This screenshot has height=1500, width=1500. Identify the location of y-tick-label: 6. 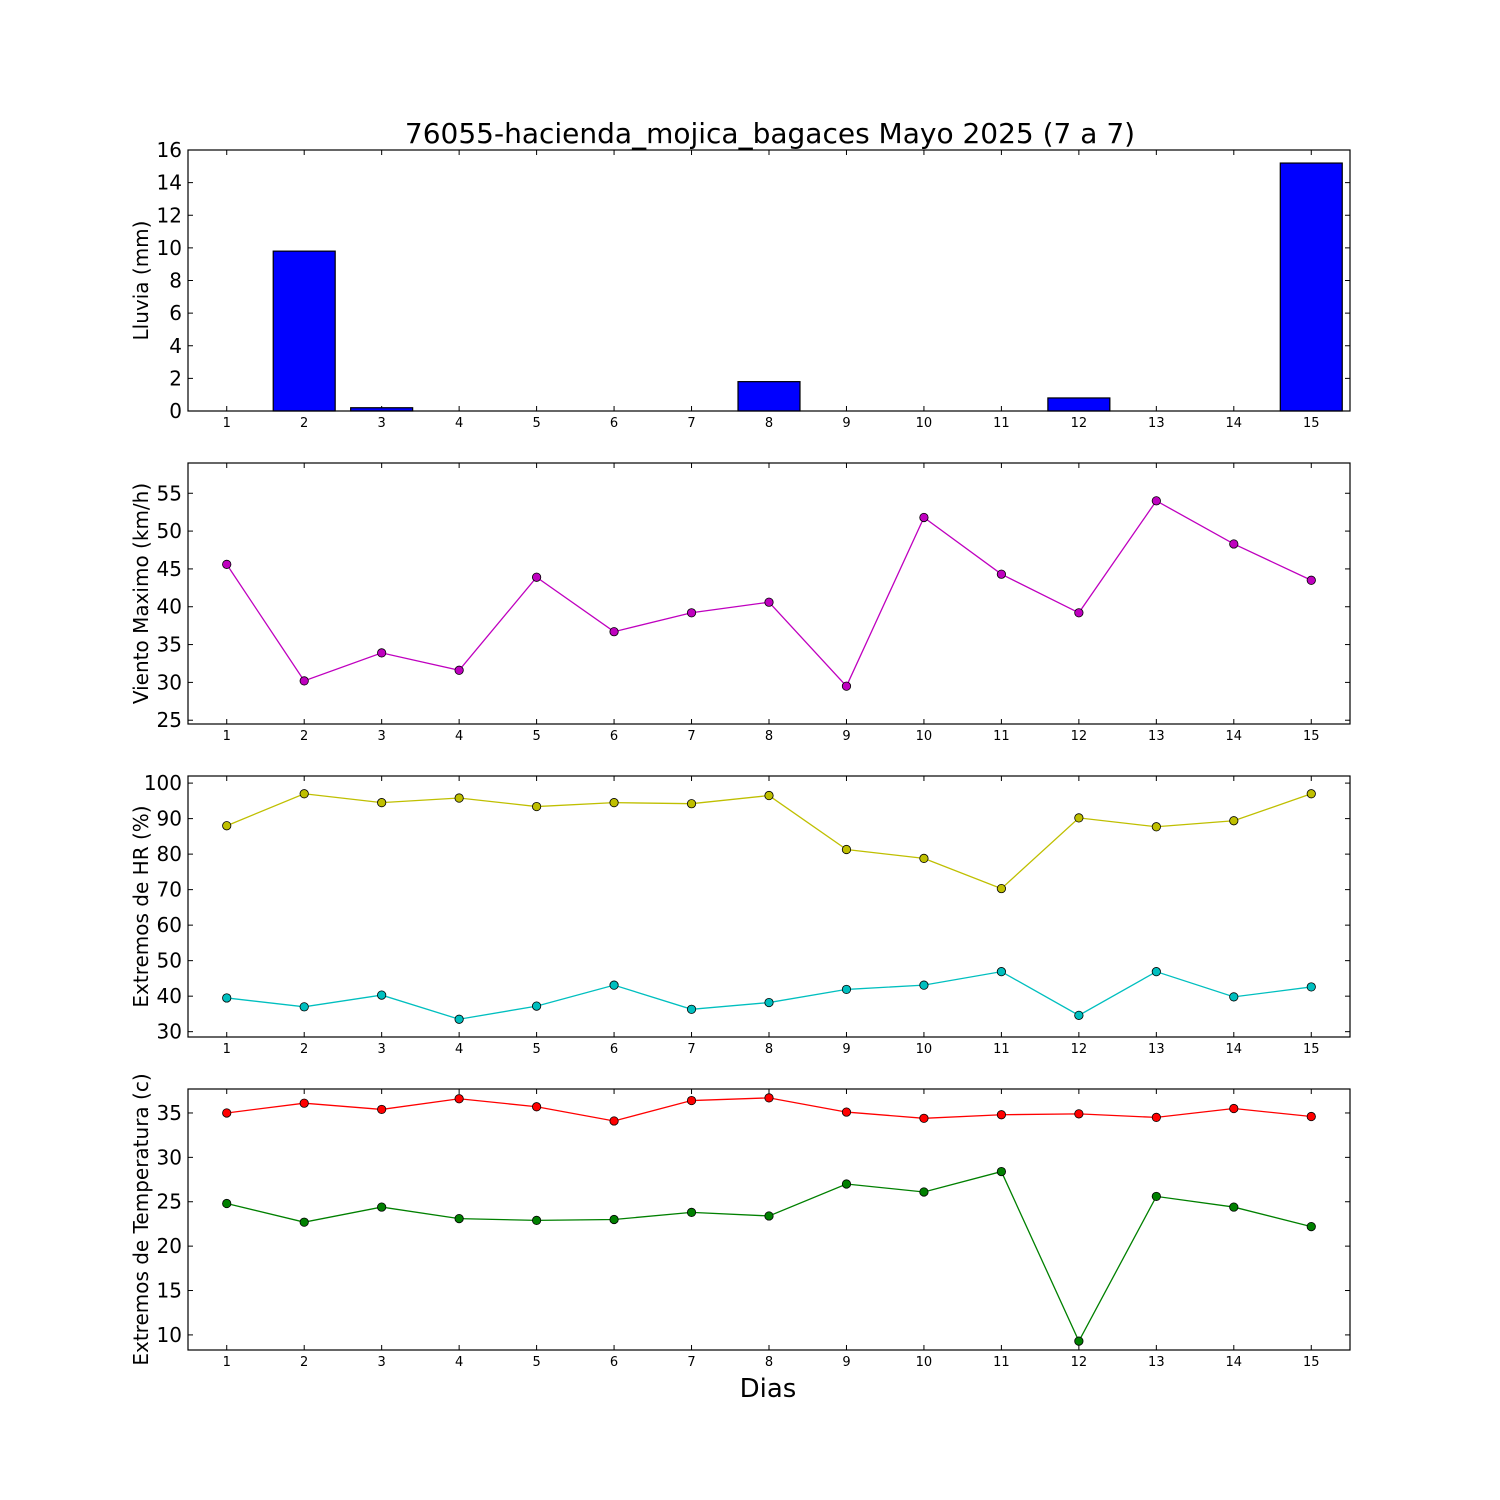
(175, 313).